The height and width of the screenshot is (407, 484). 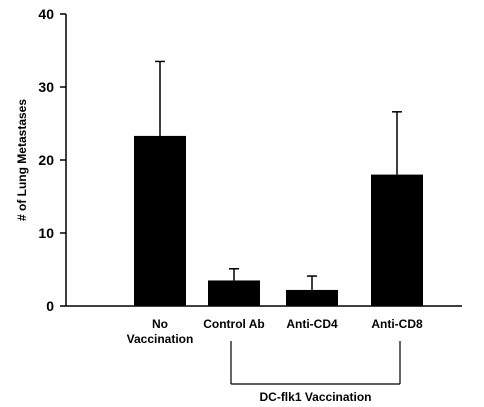 What do you see at coordinates (46, 87) in the screenshot?
I see `y-tick-label: 30` at bounding box center [46, 87].